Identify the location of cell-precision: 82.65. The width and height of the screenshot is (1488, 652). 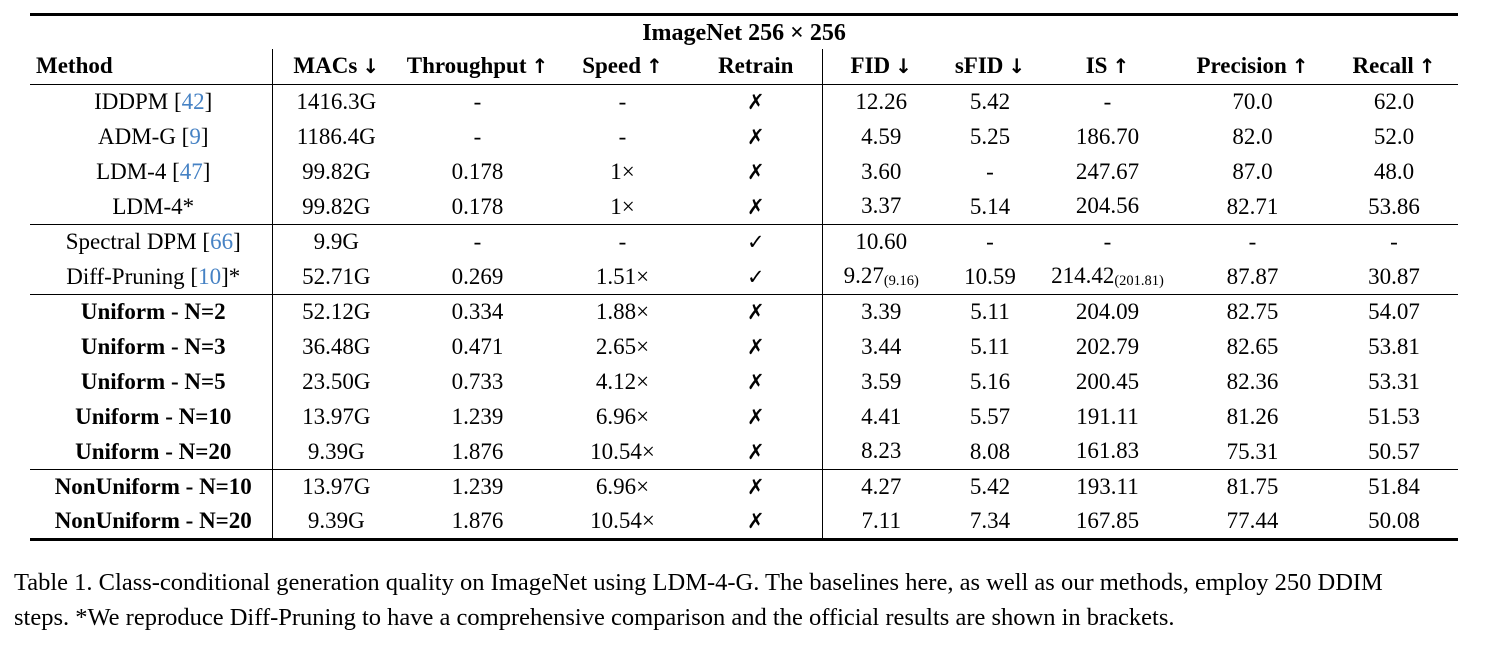
(1252, 346).